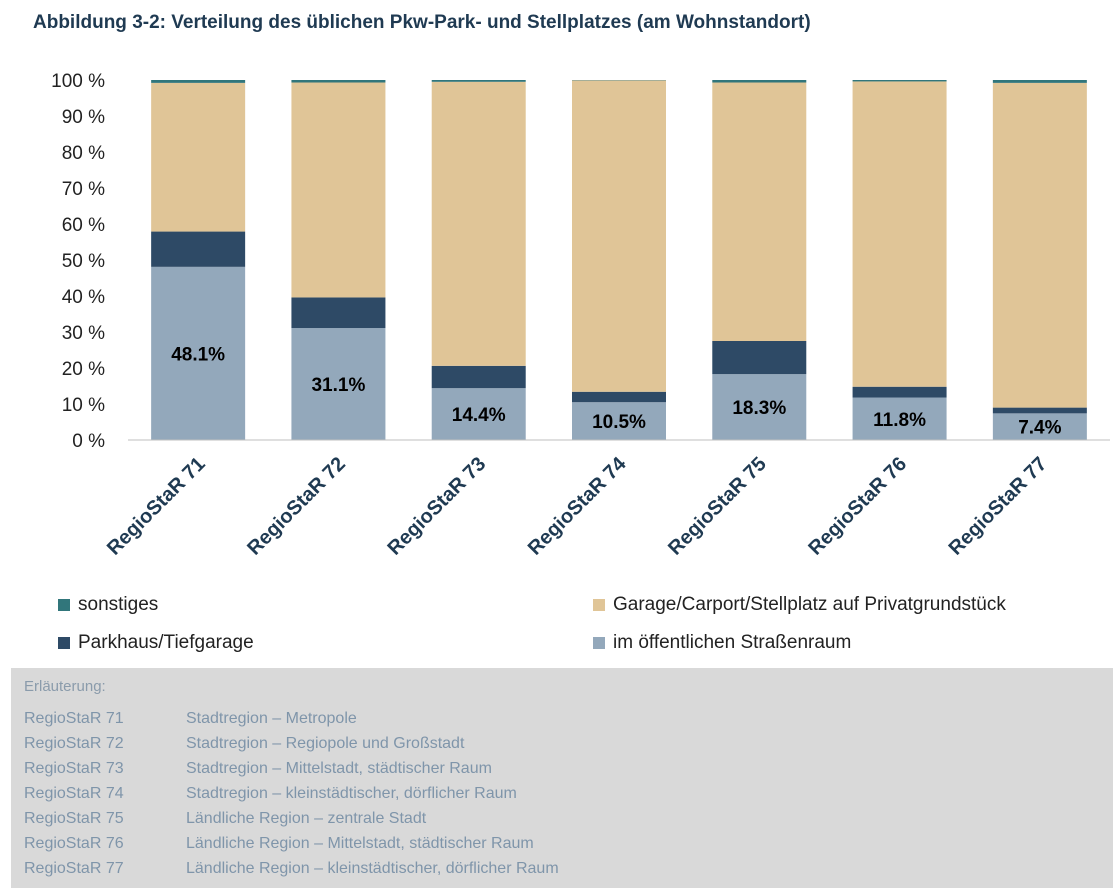 This screenshot has height=896, width=1119. What do you see at coordinates (437, 506) in the screenshot?
I see `x-tick-label: RegioStaR 73` at bounding box center [437, 506].